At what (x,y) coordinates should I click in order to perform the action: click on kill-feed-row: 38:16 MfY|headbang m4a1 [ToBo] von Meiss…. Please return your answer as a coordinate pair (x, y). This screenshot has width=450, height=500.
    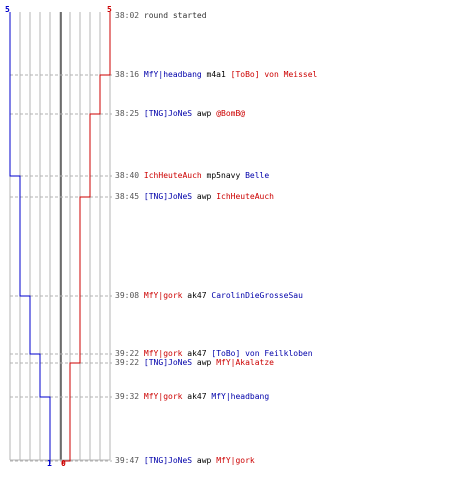
    Looking at the image, I should click on (216, 74).